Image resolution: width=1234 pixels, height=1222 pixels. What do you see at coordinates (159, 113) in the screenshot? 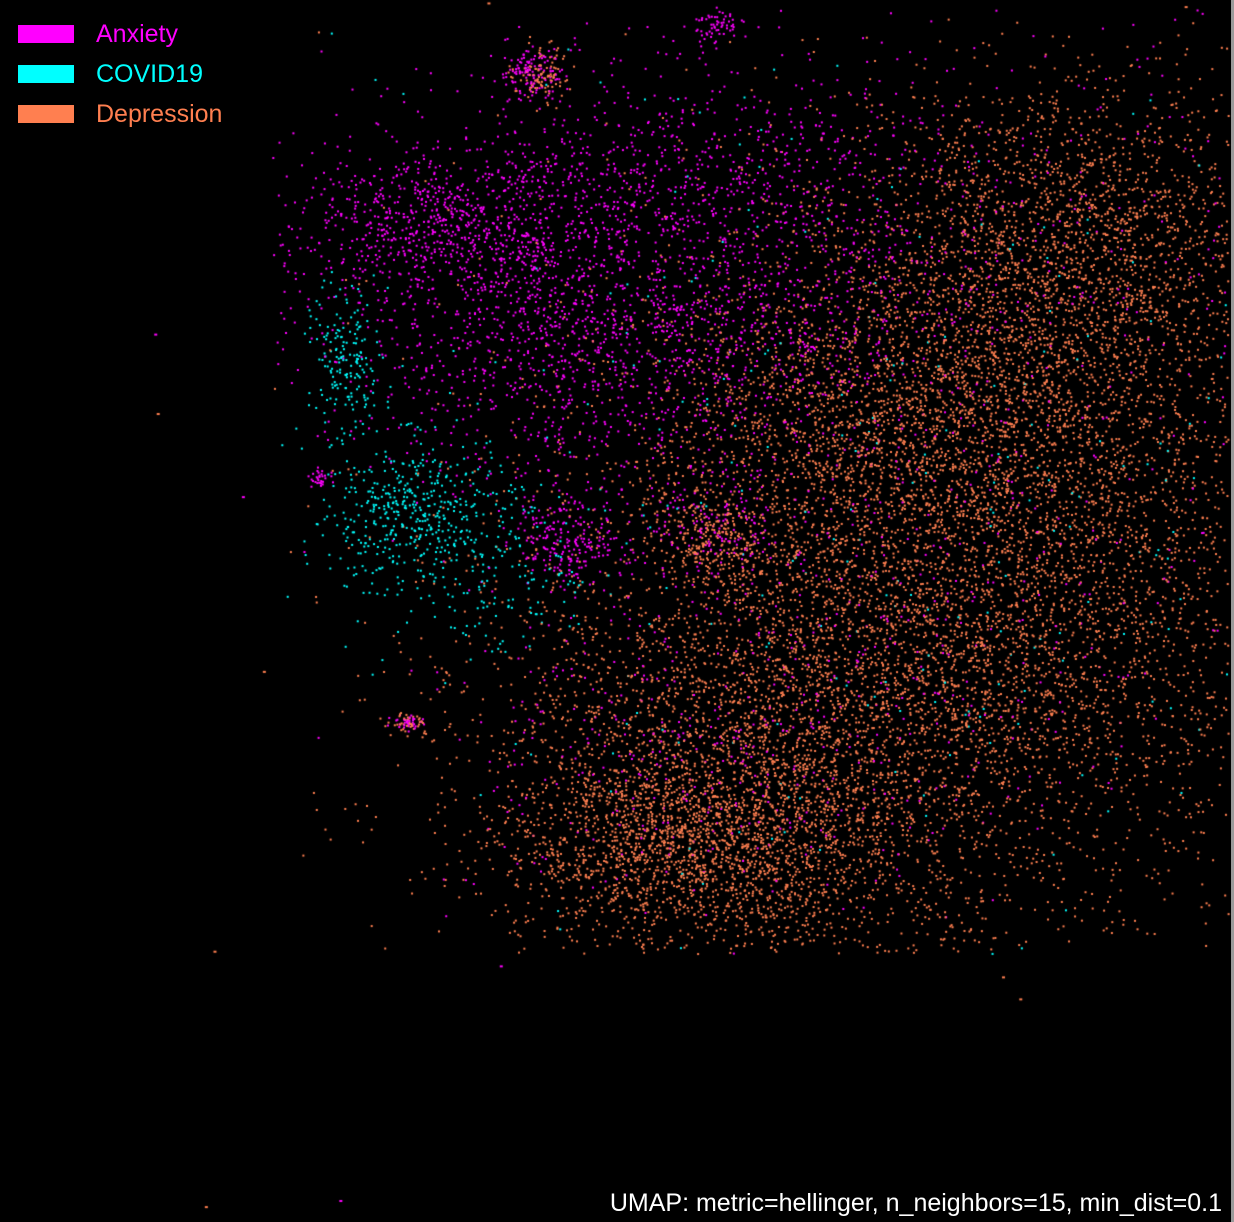
I see `legend-label-depression: Depression` at bounding box center [159, 113].